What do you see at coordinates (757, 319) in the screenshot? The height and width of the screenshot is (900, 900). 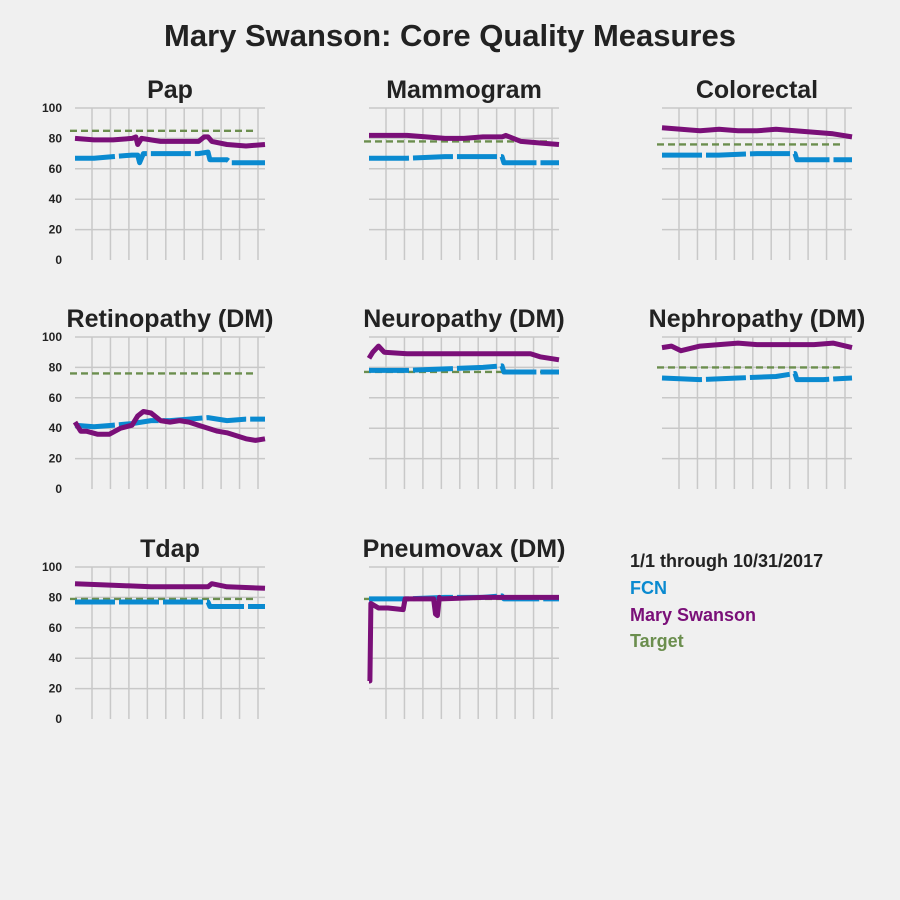 I see `panel-title: Nephropathy (DM)` at bounding box center [757, 319].